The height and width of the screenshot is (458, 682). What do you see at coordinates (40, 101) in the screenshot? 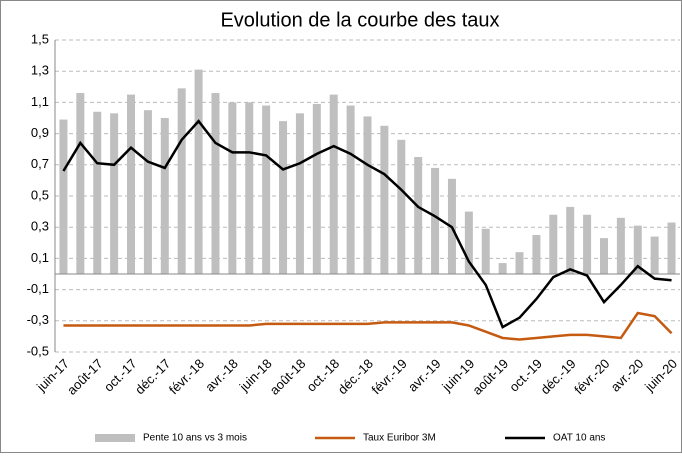
I see `y-tick-label: 1,1` at bounding box center [40, 101].